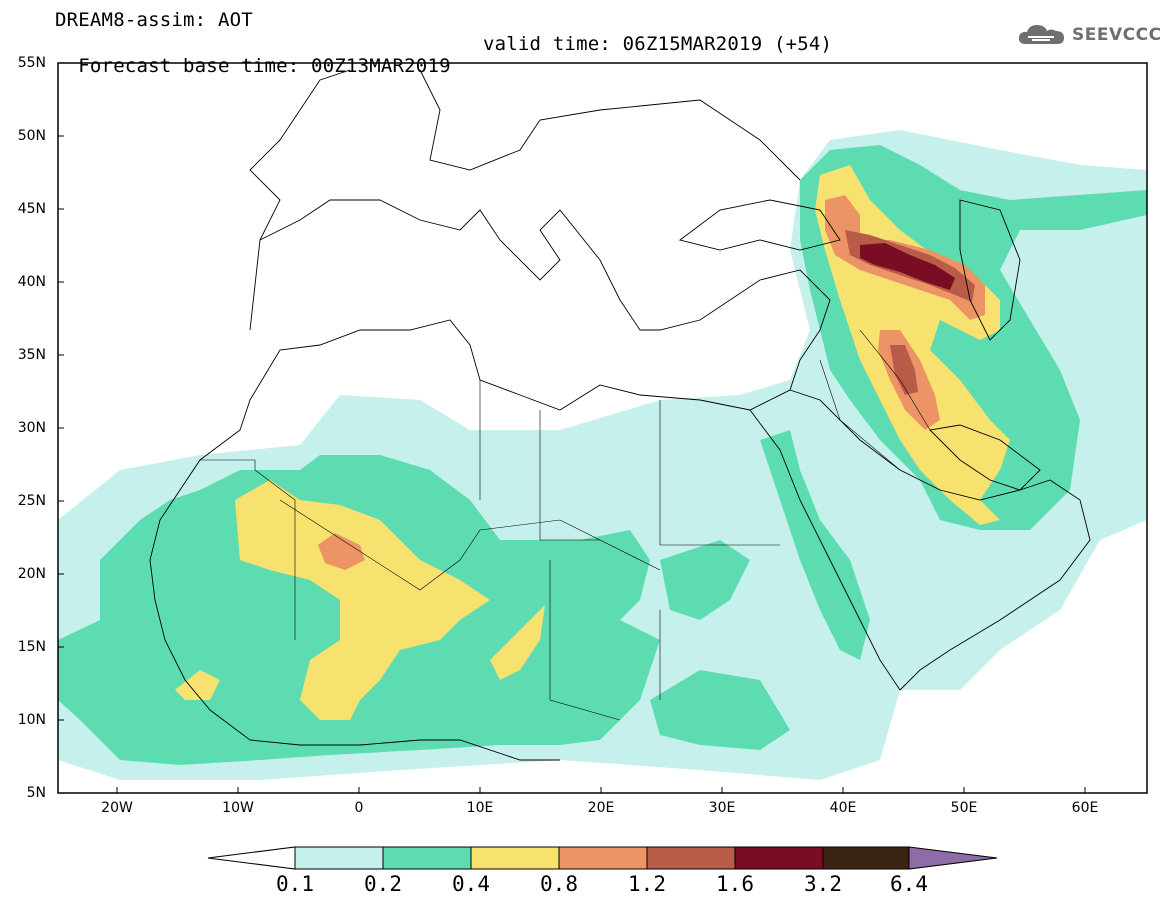  I want to click on lon-label: 40E, so click(843, 808).